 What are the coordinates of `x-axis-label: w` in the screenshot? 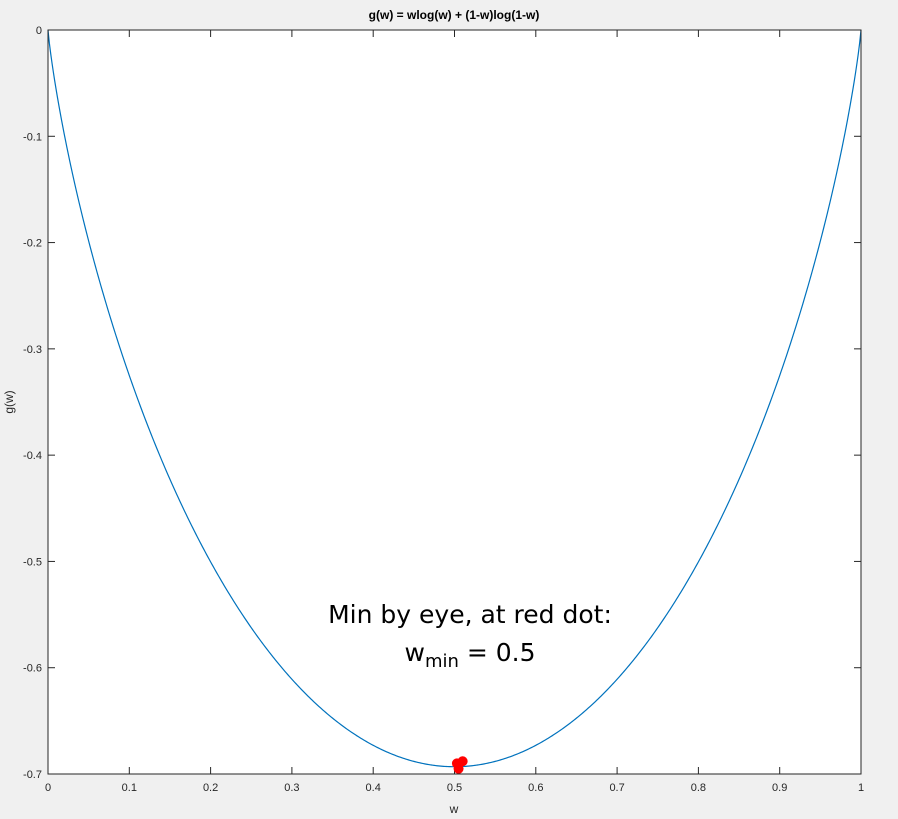 It's located at (454, 809).